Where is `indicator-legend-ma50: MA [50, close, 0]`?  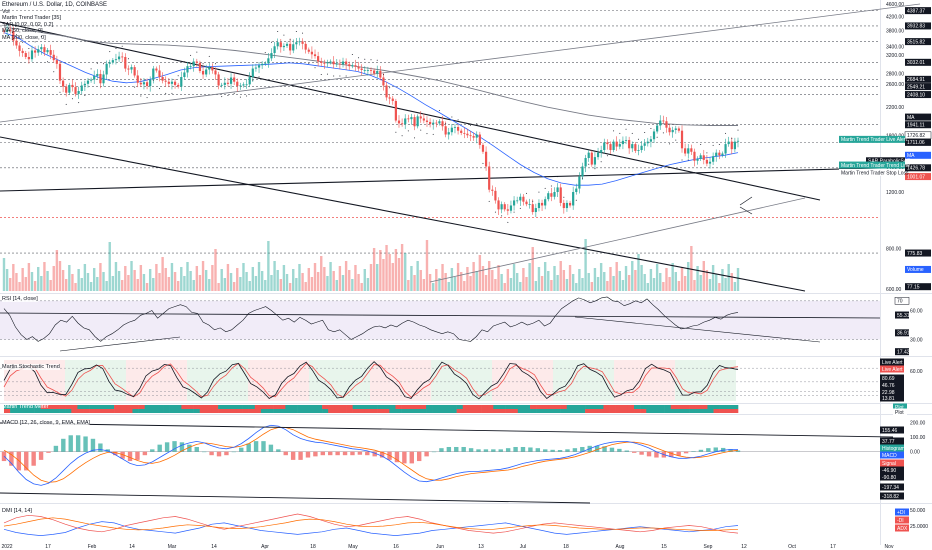 indicator-legend-ma50: MA [50, close, 0] is located at coordinates (22, 31).